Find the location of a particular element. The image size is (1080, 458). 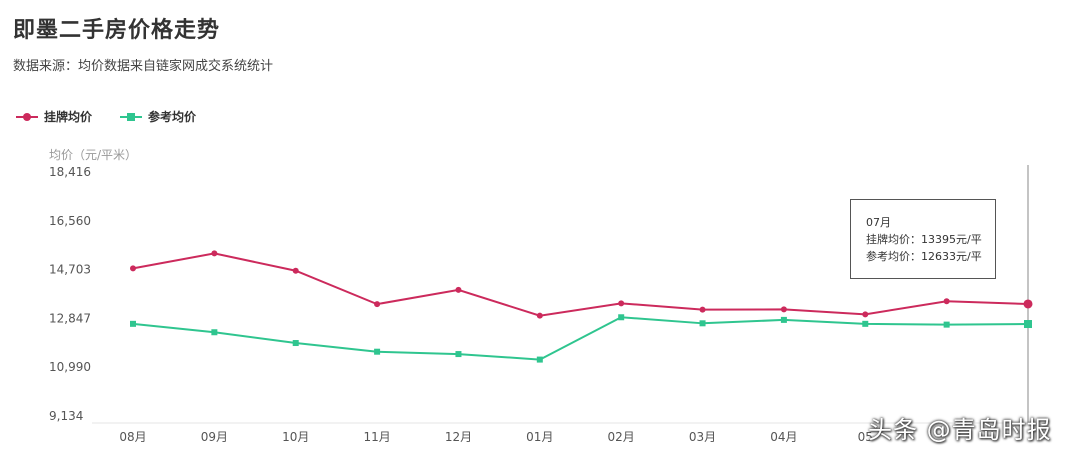

legend-circle-marker-icon is located at coordinates (27, 117).